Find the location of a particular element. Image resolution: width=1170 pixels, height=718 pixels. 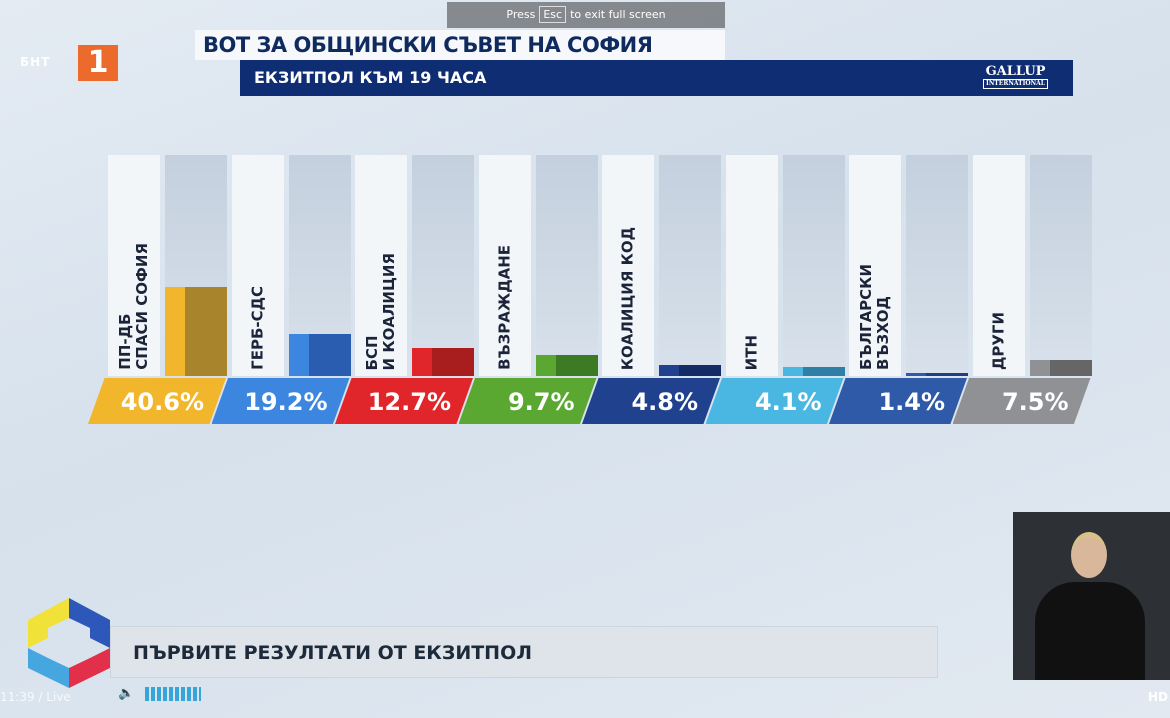

value-label: 7.5% is located at coordinates (1021, 401).